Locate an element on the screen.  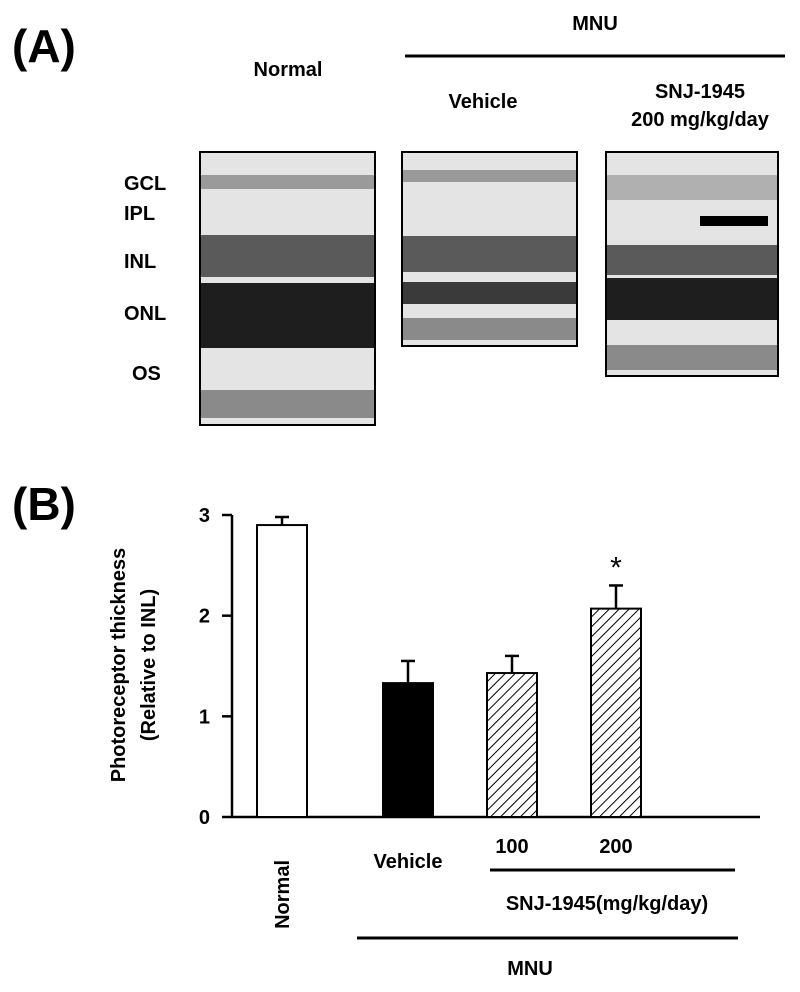
column-label: Vehicle is located at coordinates (483, 102).